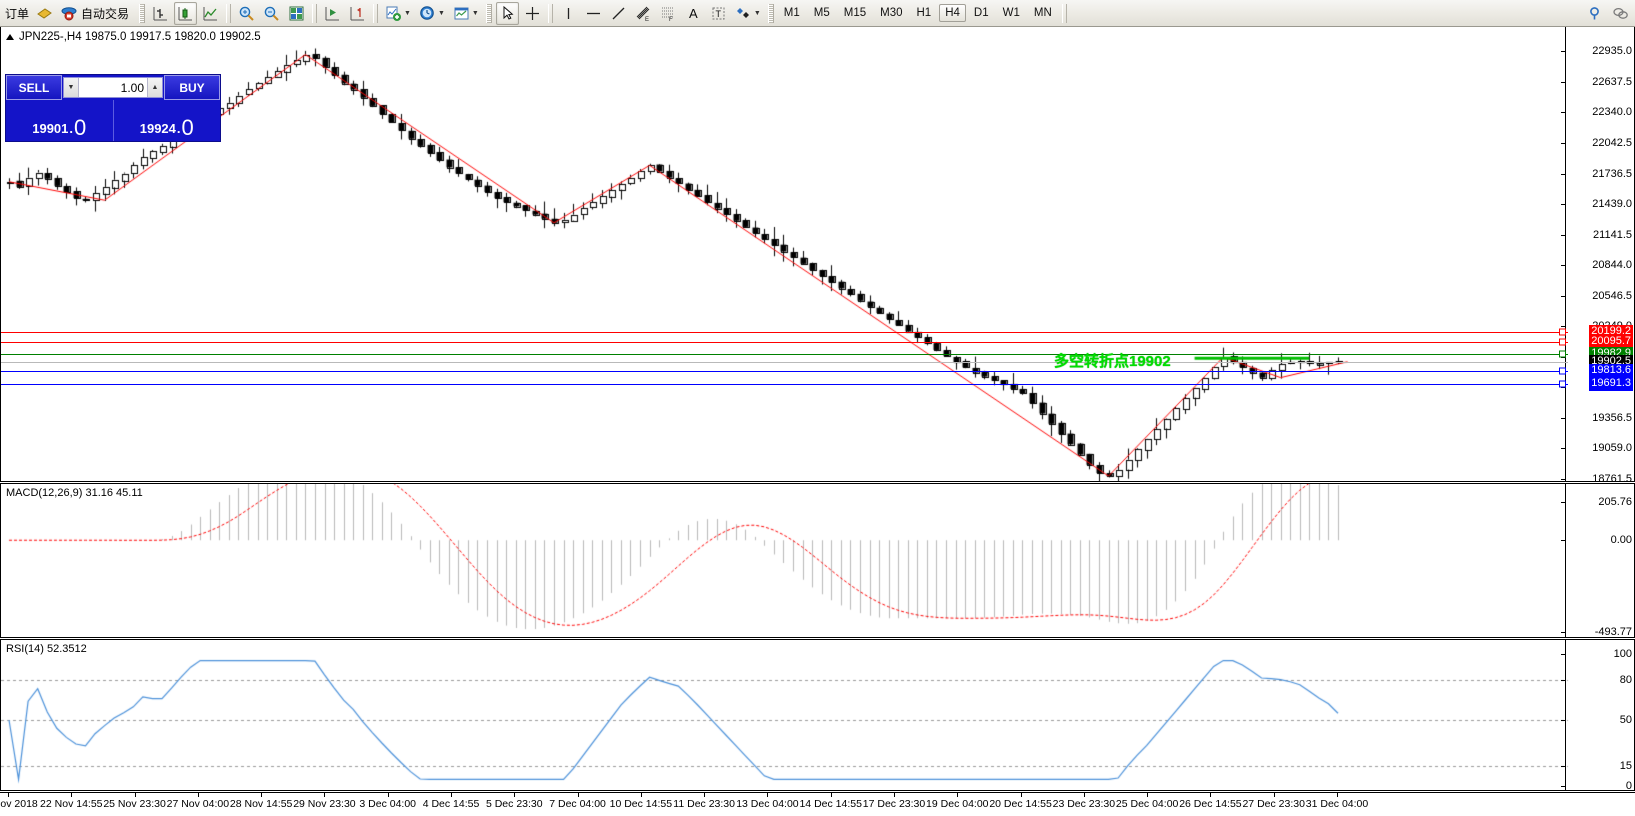  Describe the element at coordinates (46, 649) in the screenshot. I see `rsi-label: RSI(14) 52.3512` at that location.